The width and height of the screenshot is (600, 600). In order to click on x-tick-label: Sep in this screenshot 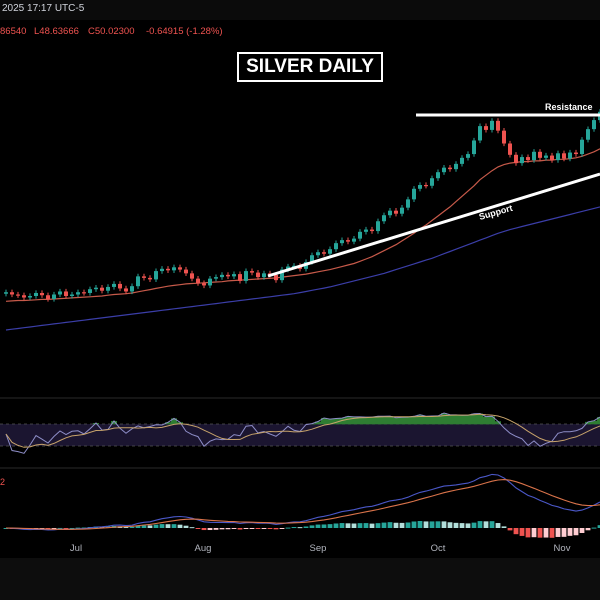, I will do `click(318, 548)`.